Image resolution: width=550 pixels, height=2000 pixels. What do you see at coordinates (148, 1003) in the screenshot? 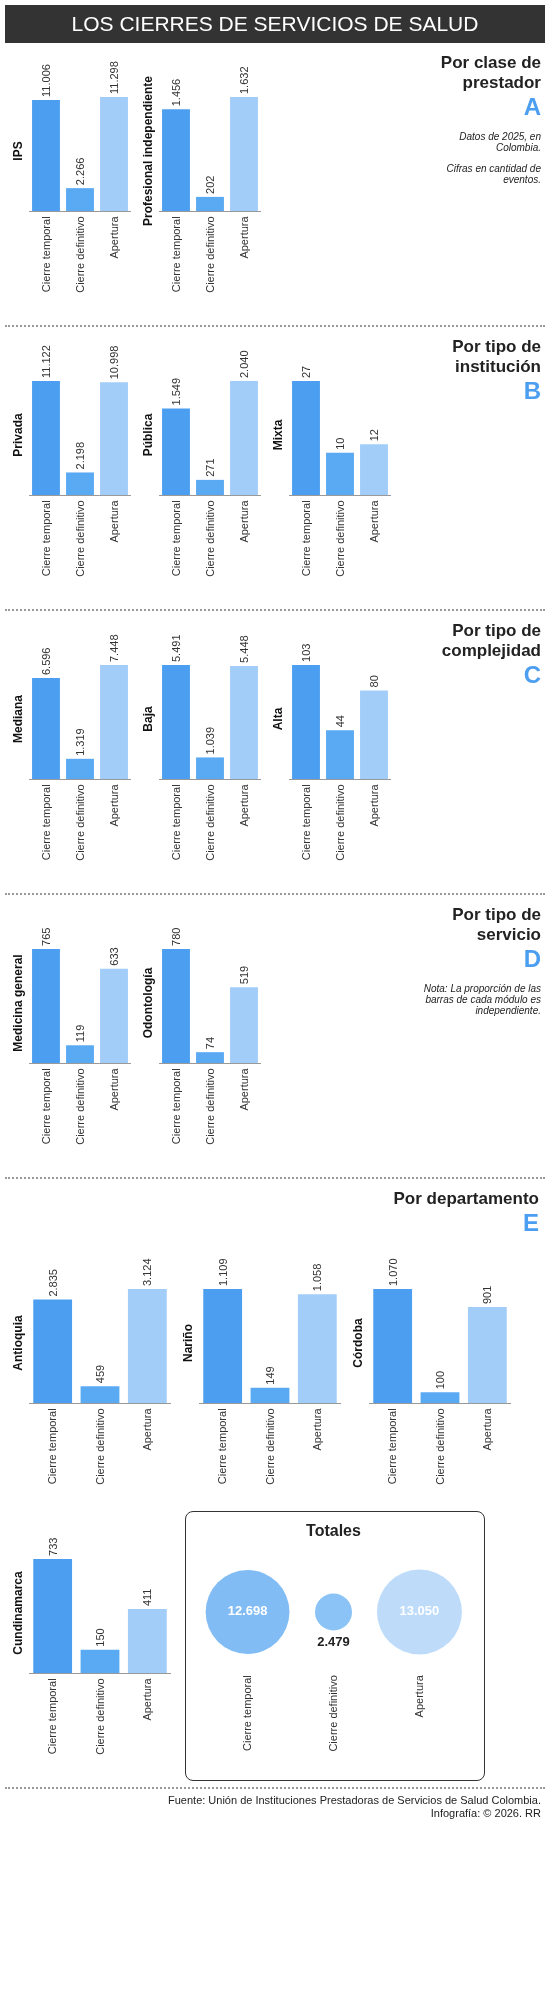
I see `y-axis-title: Odontología` at bounding box center [148, 1003].